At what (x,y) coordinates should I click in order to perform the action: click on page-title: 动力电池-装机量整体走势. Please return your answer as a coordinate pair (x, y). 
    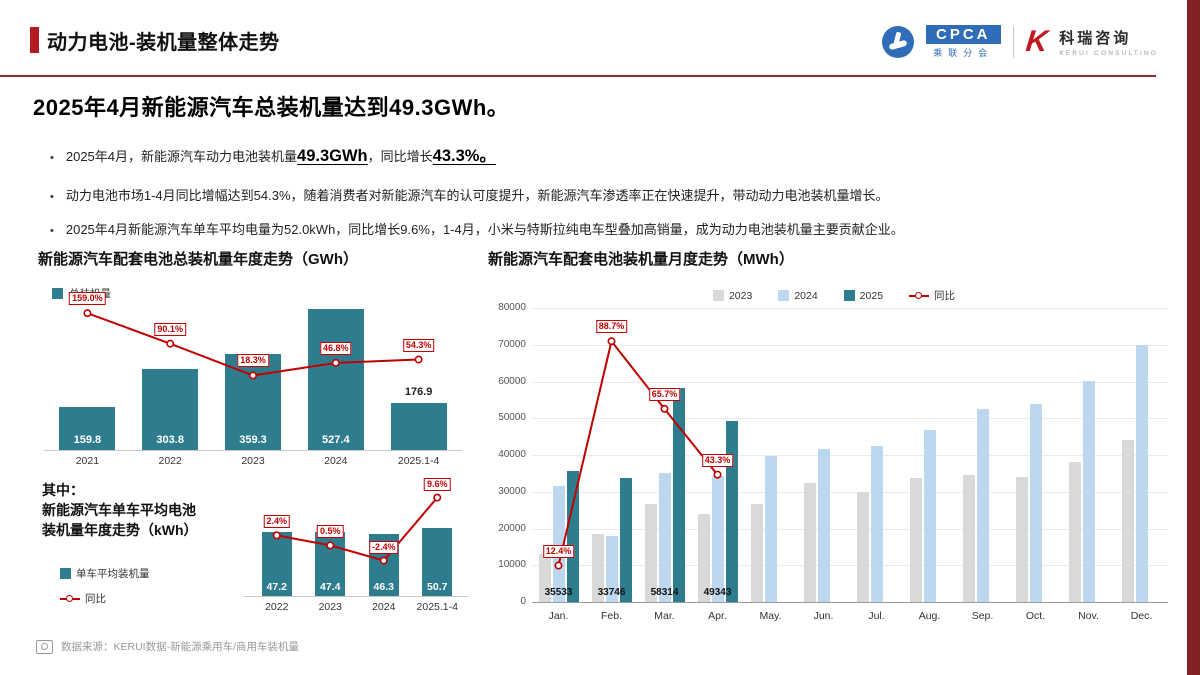
    Looking at the image, I should click on (163, 43).